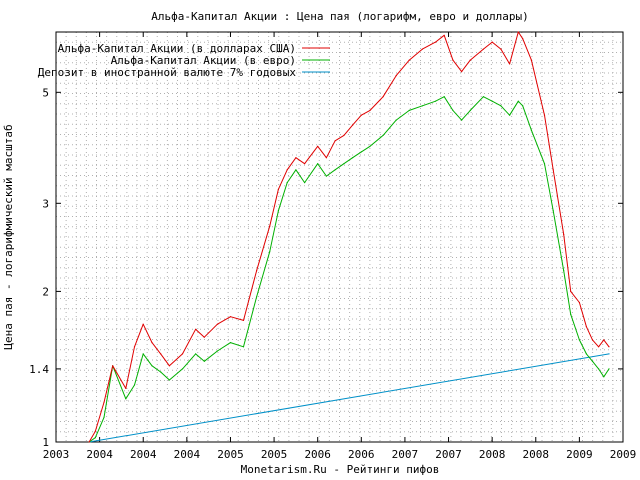 The width and height of the screenshot is (640, 480). I want to click on y-tick-labels: 1 1.4 2 3 5, so click(39, 267).